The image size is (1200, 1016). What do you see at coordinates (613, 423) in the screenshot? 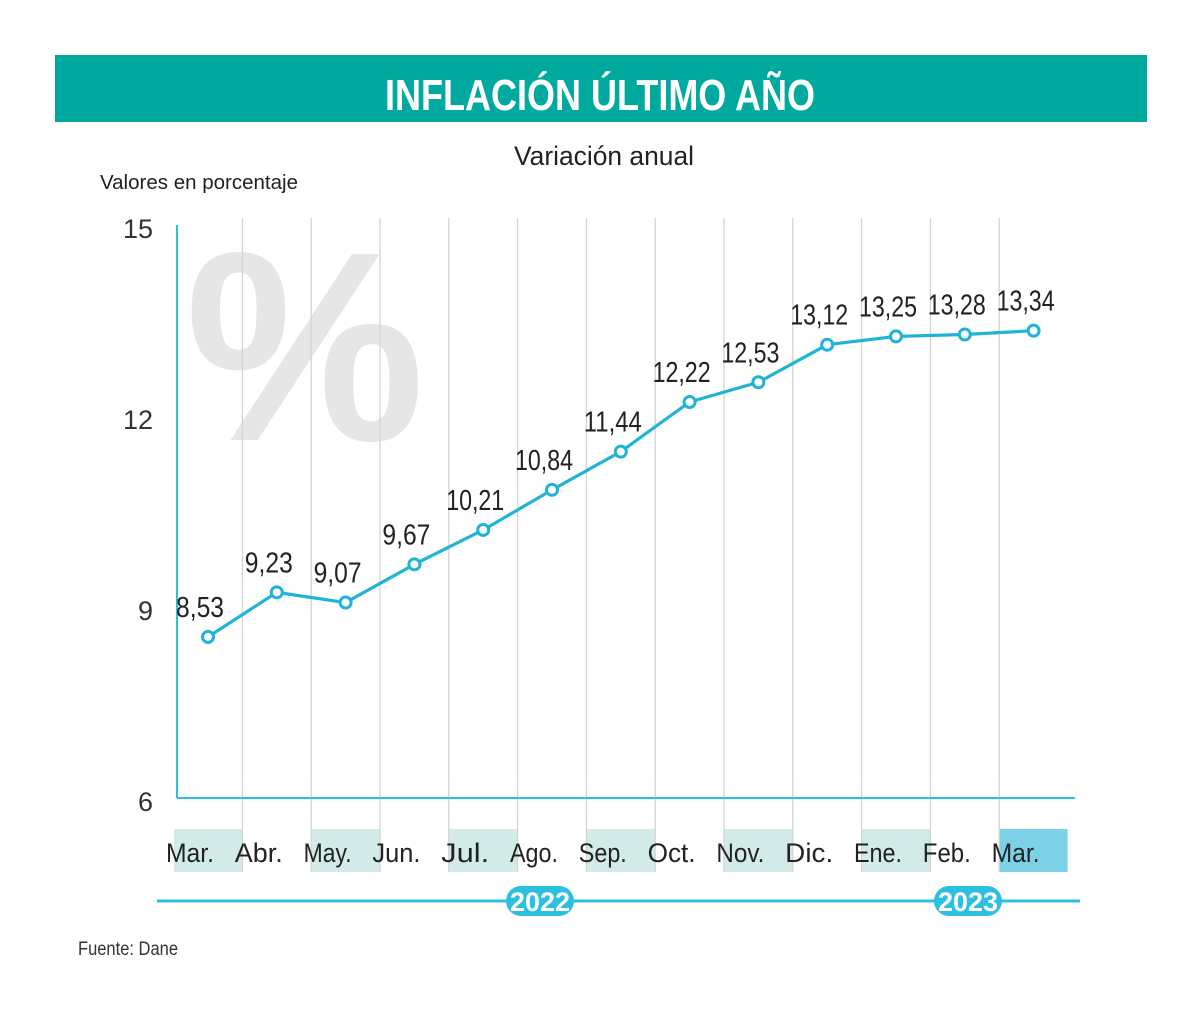
I see `data-label: 11,44` at bounding box center [613, 423].